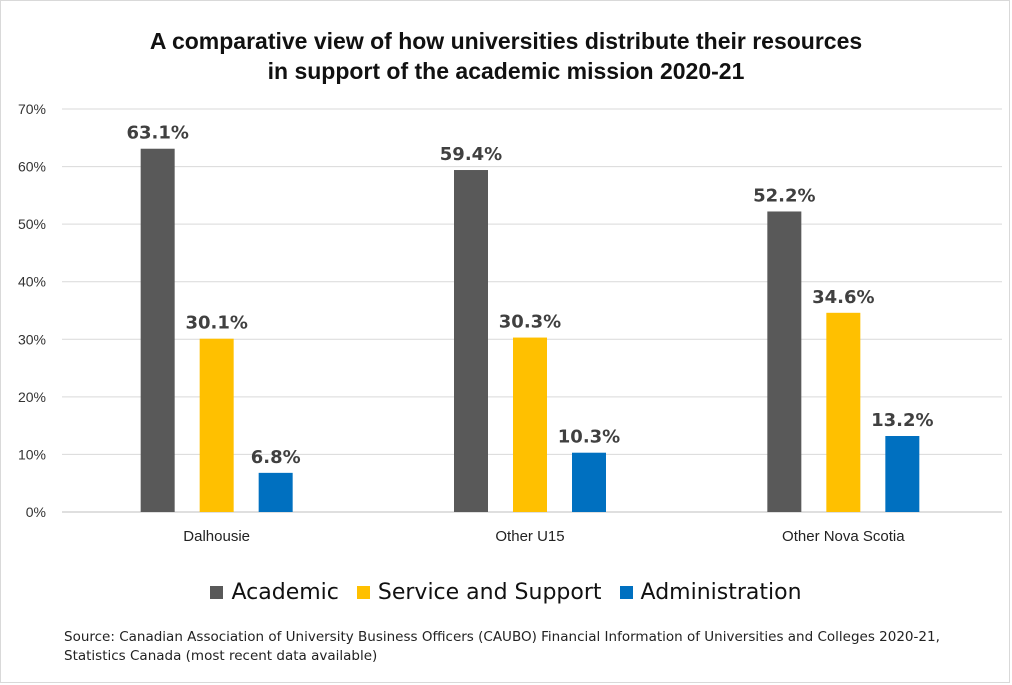  What do you see at coordinates (626, 592) in the screenshot?
I see `legend-swatch-administration` at bounding box center [626, 592].